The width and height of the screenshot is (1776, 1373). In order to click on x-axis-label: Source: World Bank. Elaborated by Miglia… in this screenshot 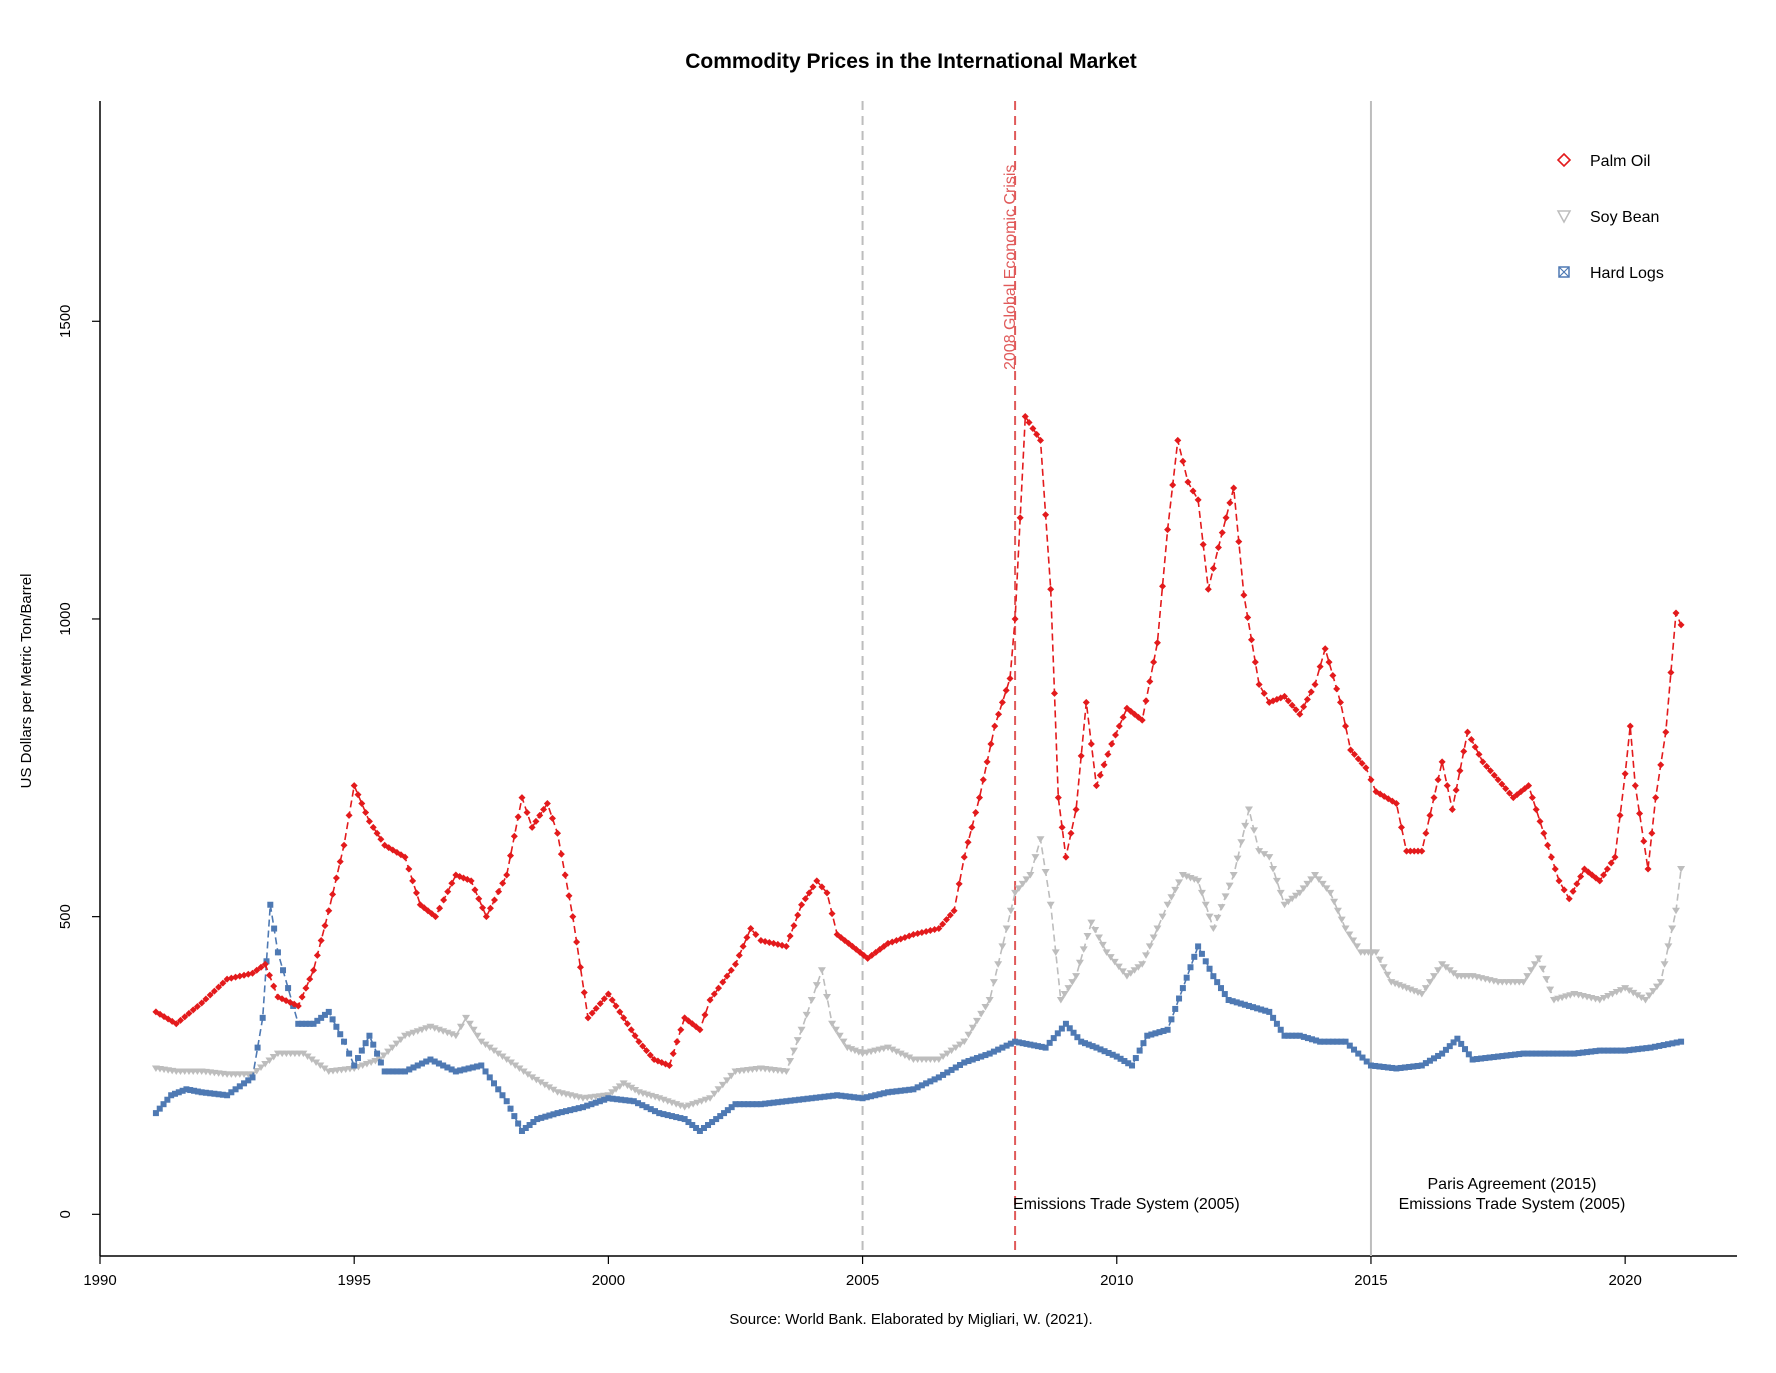, I will do `click(910, 1319)`.